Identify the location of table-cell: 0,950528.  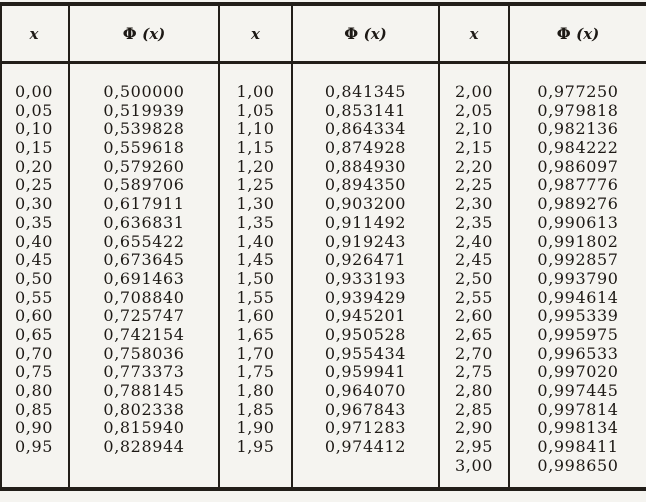
(365, 334).